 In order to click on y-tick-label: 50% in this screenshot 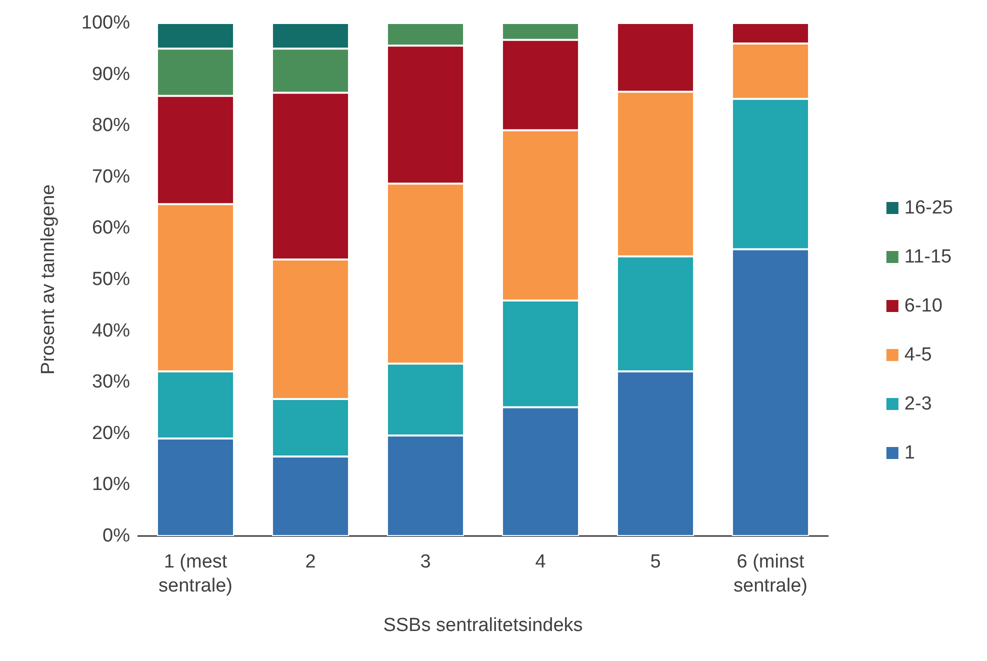, I will do `click(111, 279)`.